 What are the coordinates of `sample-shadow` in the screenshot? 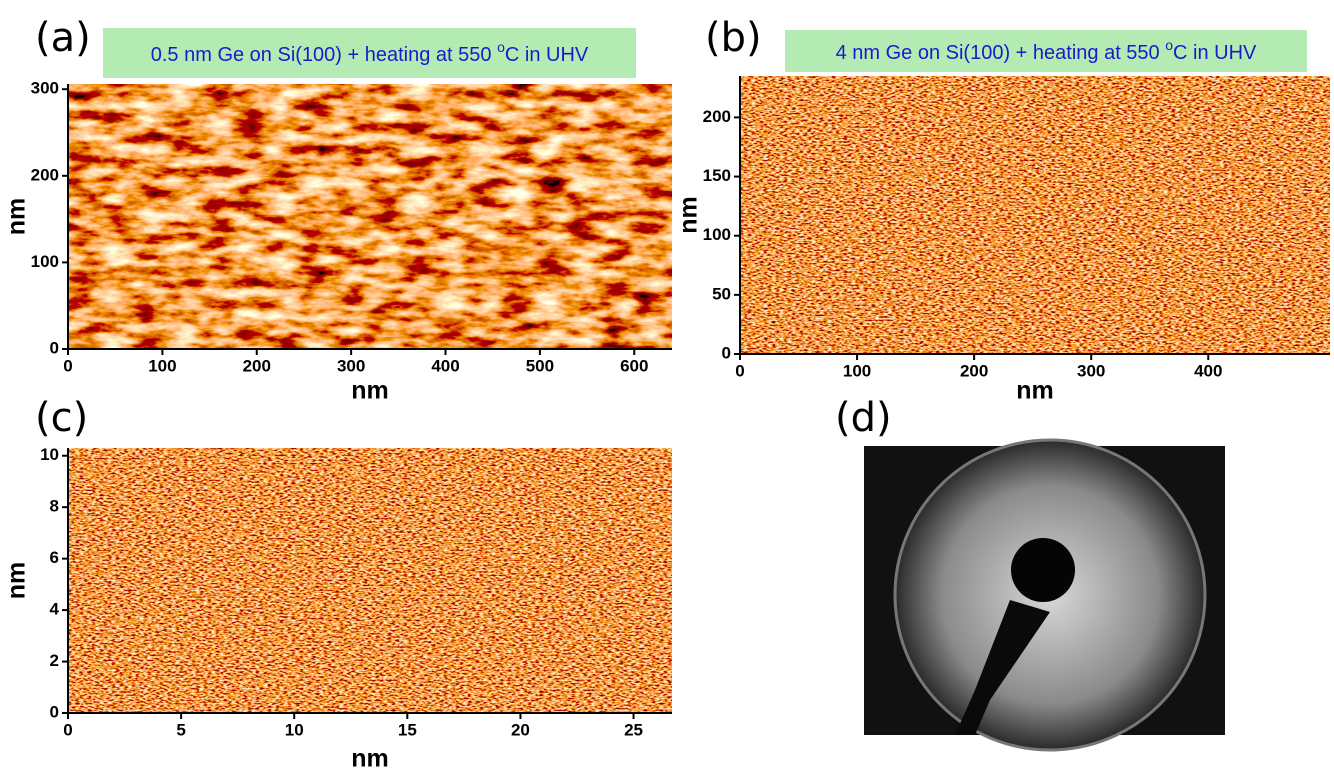 It's located at (1043, 570).